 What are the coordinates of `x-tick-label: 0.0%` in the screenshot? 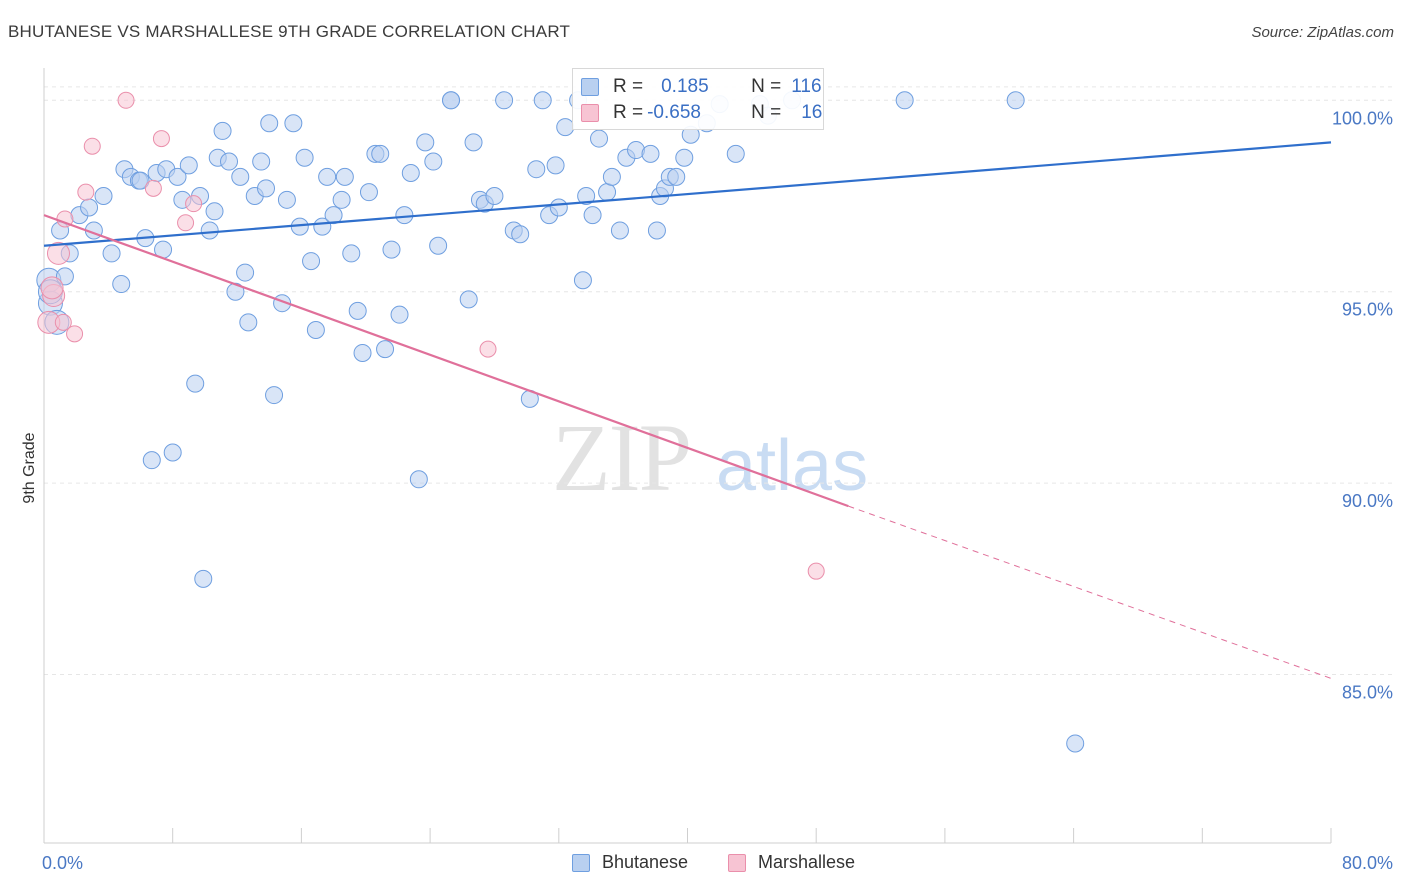 It's located at (62, 863).